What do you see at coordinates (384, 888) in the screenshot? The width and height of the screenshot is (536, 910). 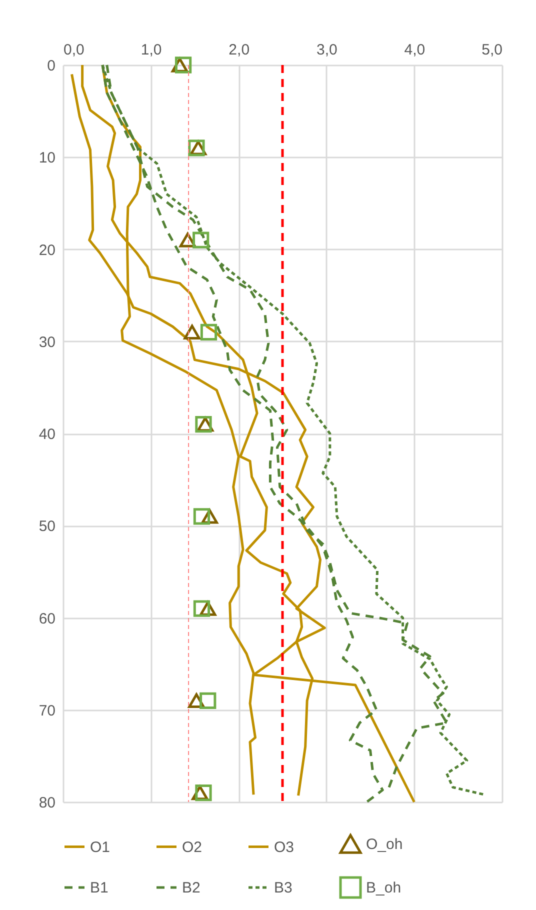 I see `legend-label: B_oh` at bounding box center [384, 888].